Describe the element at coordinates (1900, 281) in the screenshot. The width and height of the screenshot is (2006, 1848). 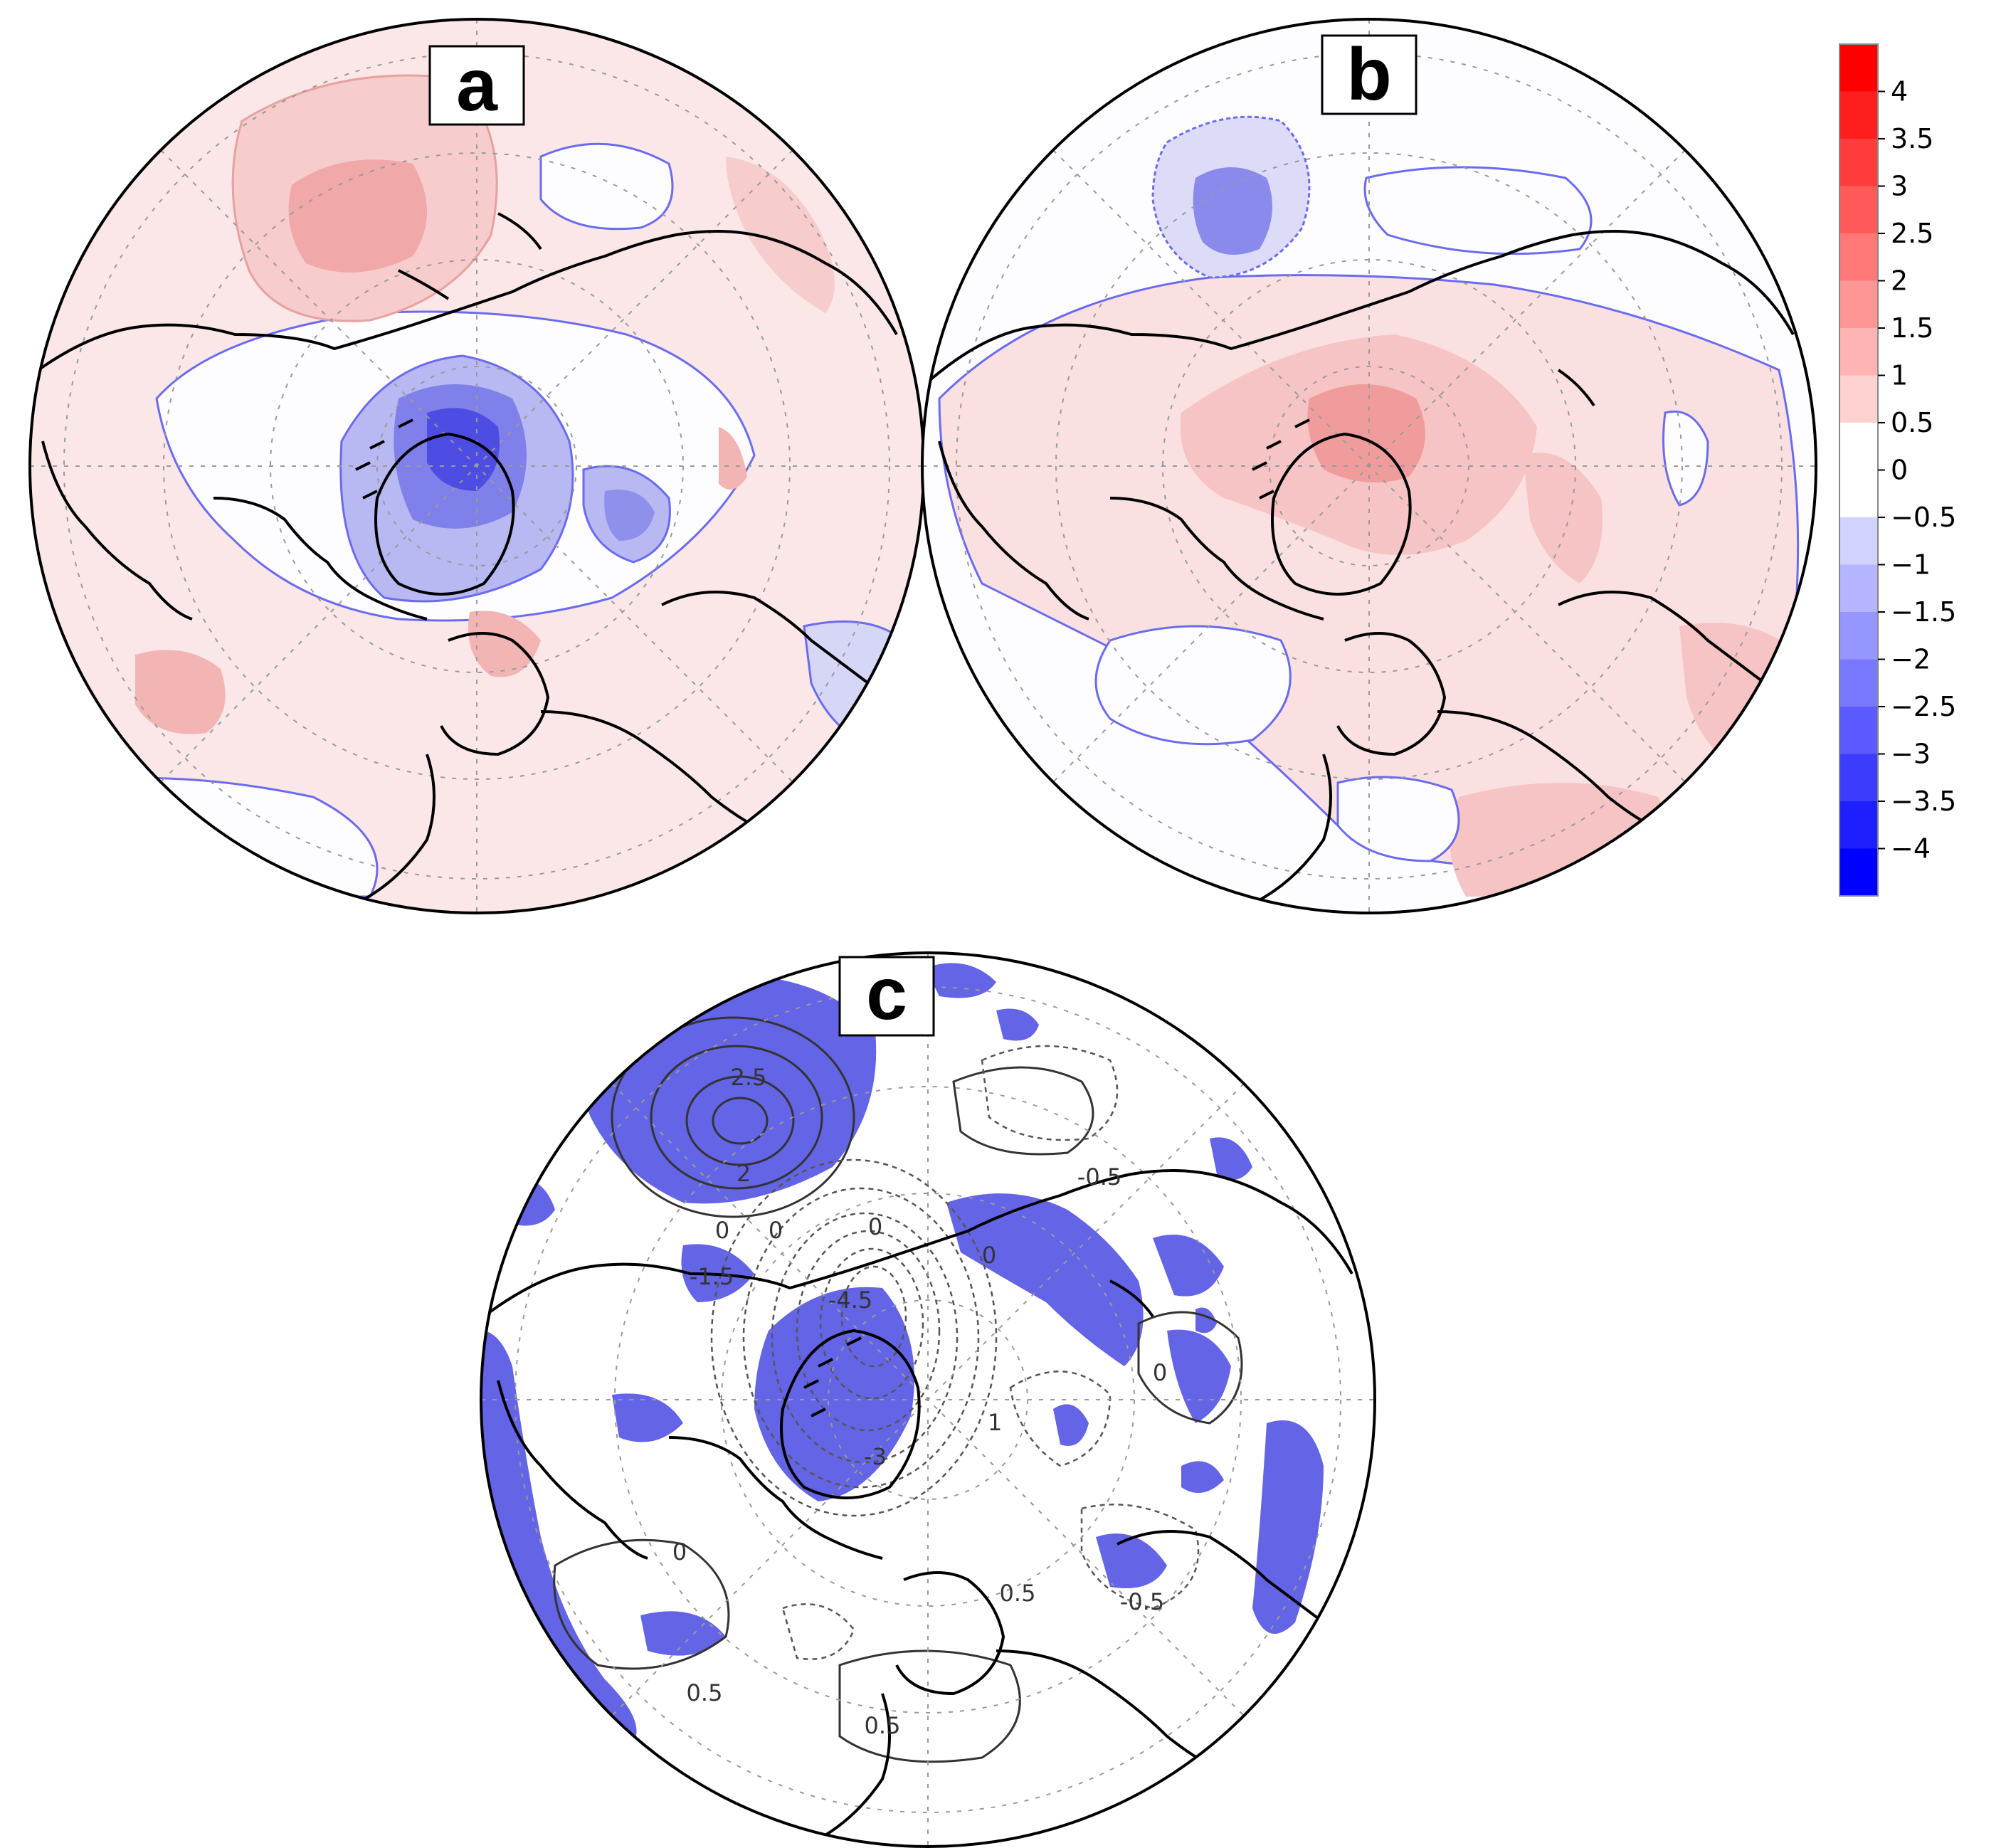
I see `colorbar-tick-label: 2` at that location.